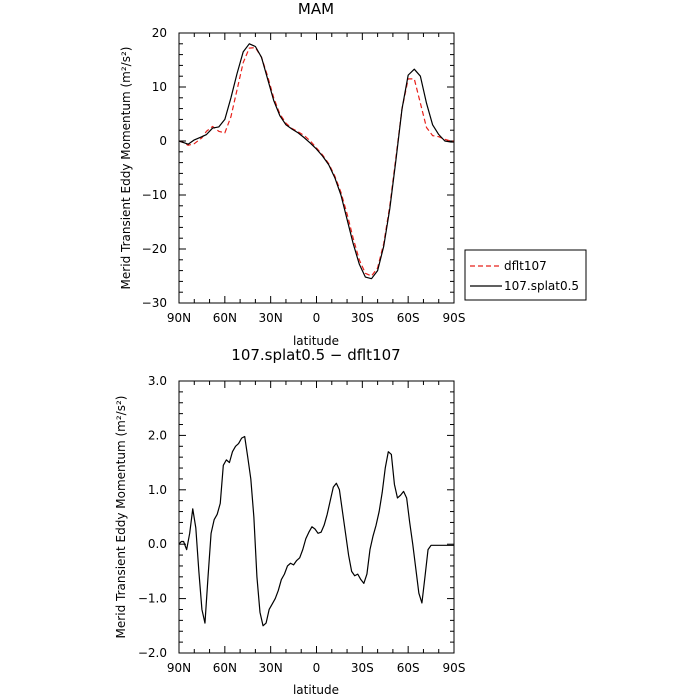 The height and width of the screenshot is (700, 700). What do you see at coordinates (152, 653) in the screenshot?
I see `bottom-y-tick-label: −2.0` at bounding box center [152, 653].